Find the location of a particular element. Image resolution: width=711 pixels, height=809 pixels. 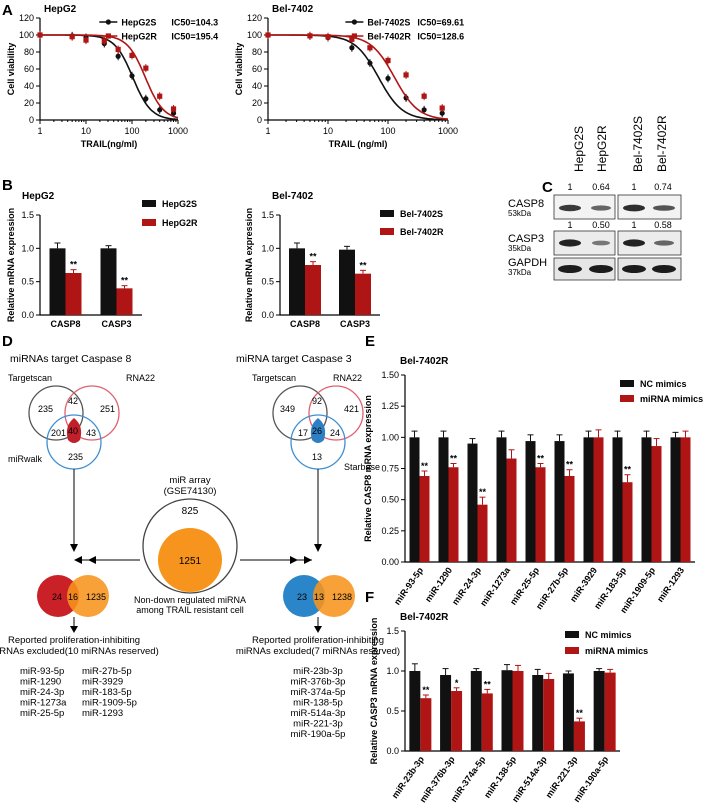

venn-num: 40 is located at coordinates (73, 431).